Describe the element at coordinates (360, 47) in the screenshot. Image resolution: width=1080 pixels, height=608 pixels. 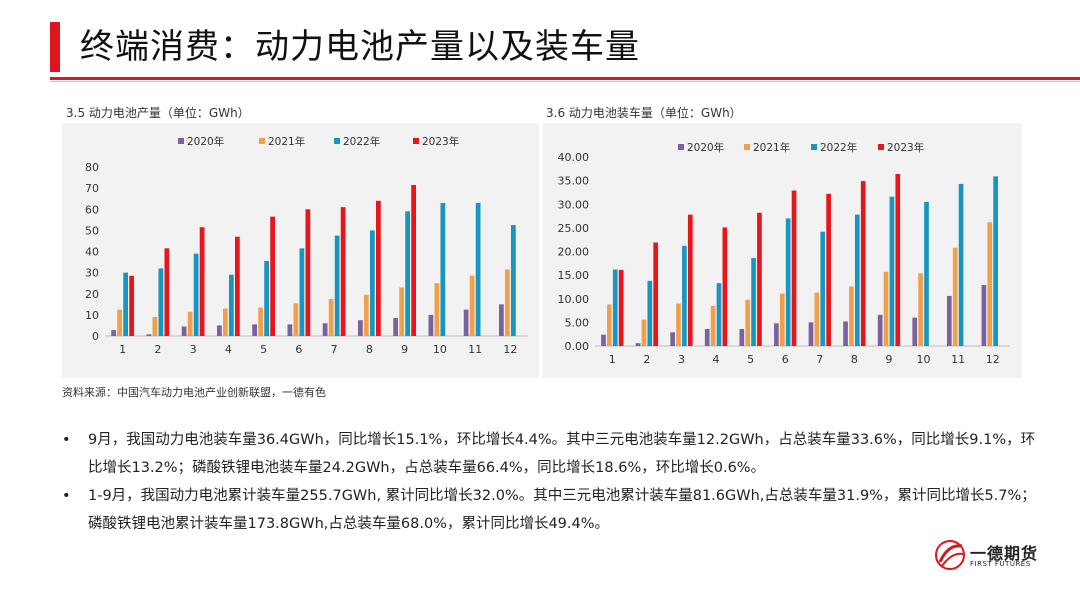
I see `page-title: 终端消费：动力电池产量以及装车量` at that location.